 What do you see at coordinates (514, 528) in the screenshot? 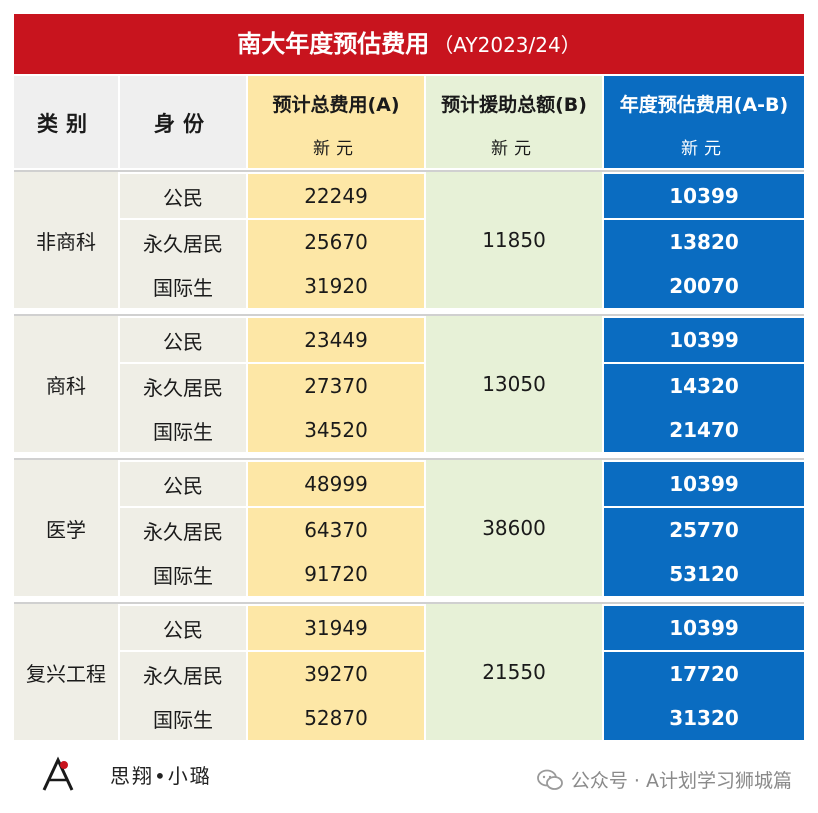
I see `group-aid: 38600` at bounding box center [514, 528].